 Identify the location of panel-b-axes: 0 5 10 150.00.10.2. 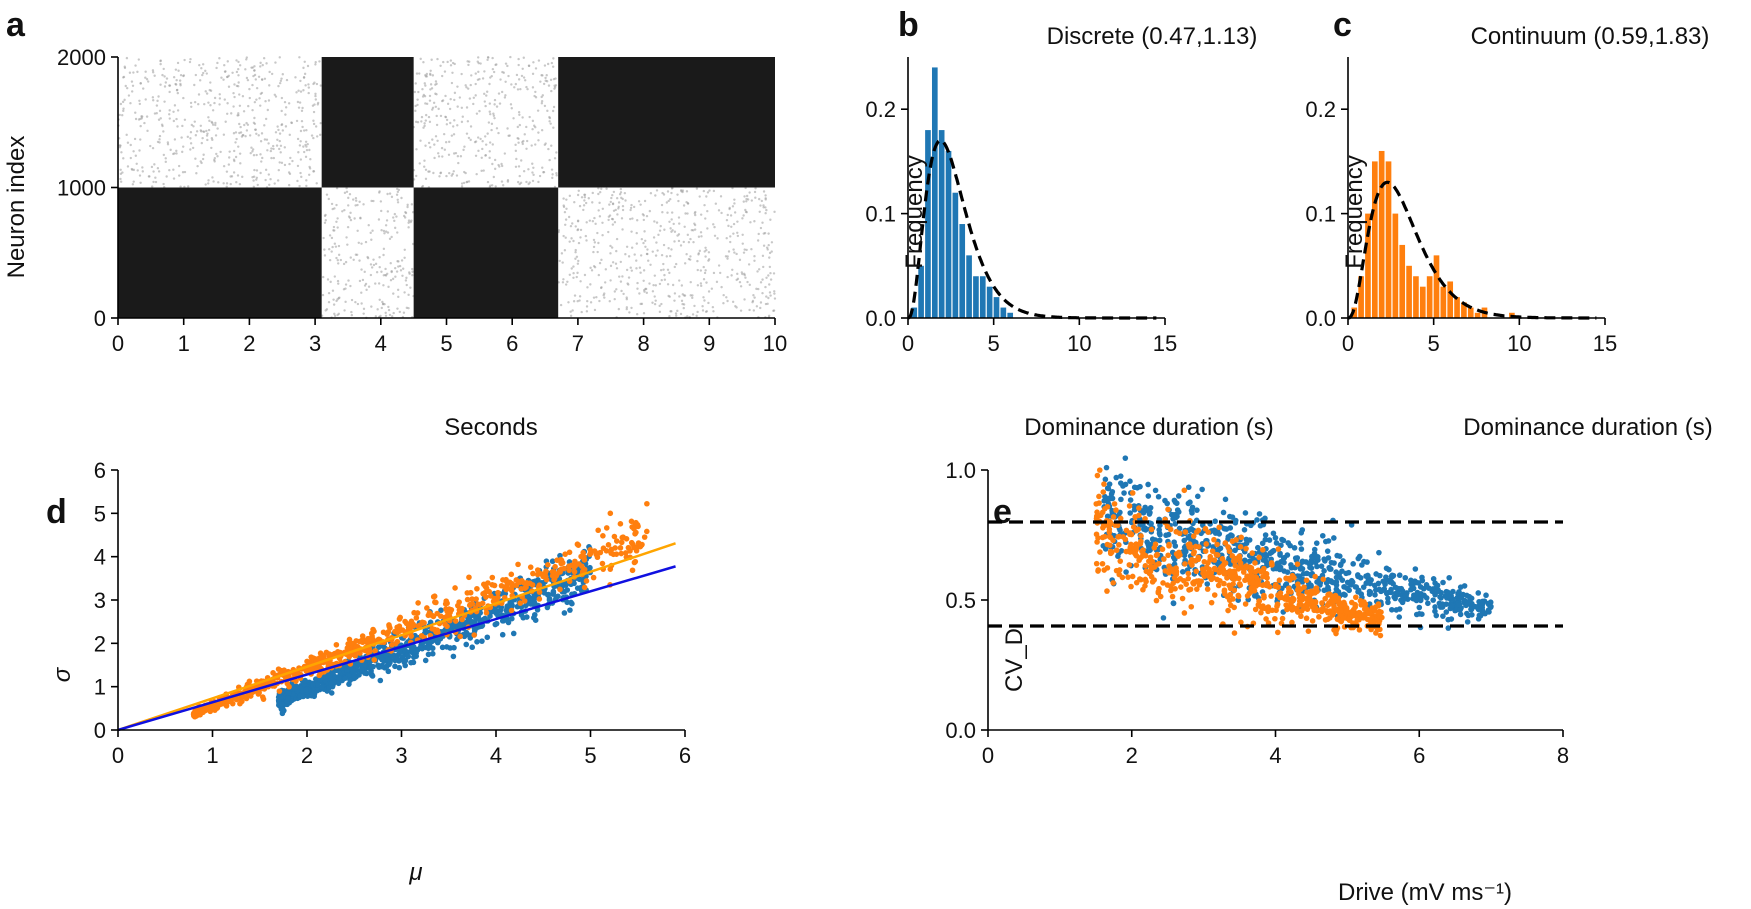
(1021, 206).